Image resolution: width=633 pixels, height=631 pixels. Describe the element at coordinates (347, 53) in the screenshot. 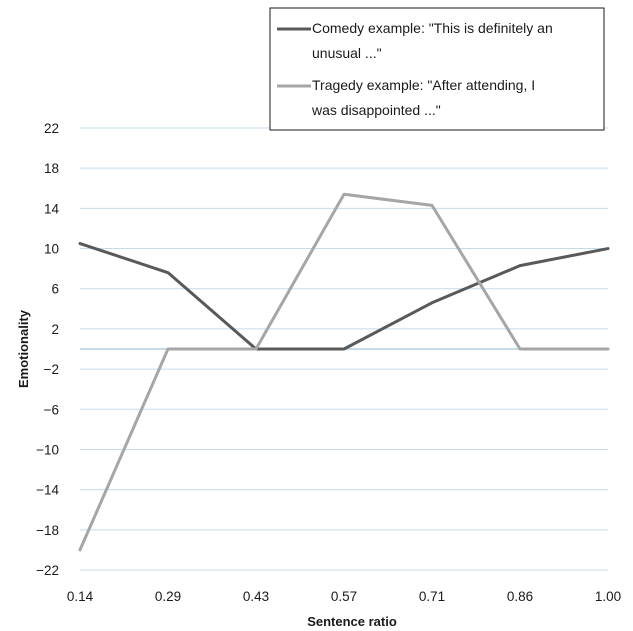

I see `legend-label-comedy-line2: unusual ..."` at that location.